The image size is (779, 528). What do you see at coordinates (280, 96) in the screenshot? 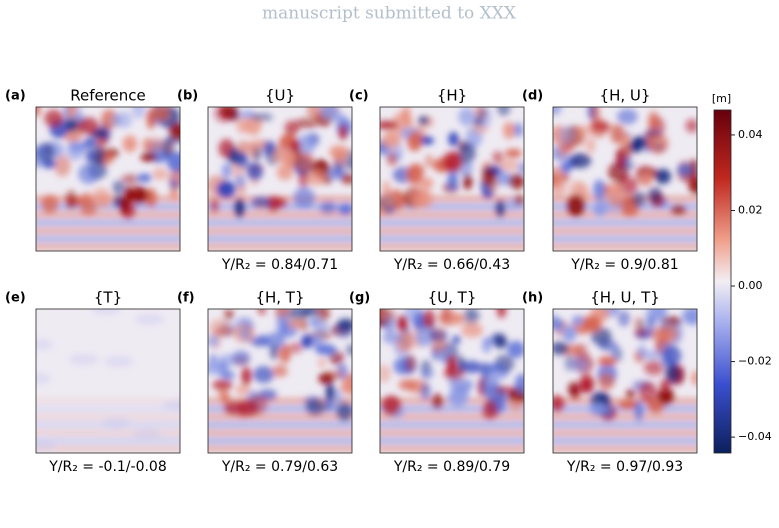
I see `panel-title: {U}` at bounding box center [280, 96].